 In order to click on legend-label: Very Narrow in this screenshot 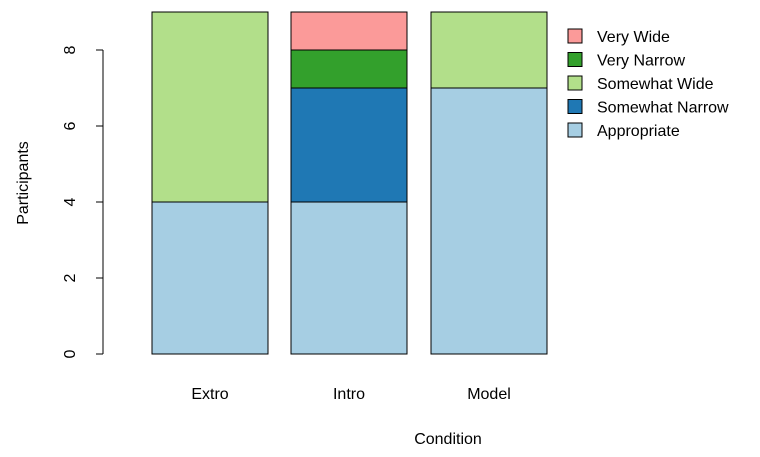, I will do `click(641, 61)`.